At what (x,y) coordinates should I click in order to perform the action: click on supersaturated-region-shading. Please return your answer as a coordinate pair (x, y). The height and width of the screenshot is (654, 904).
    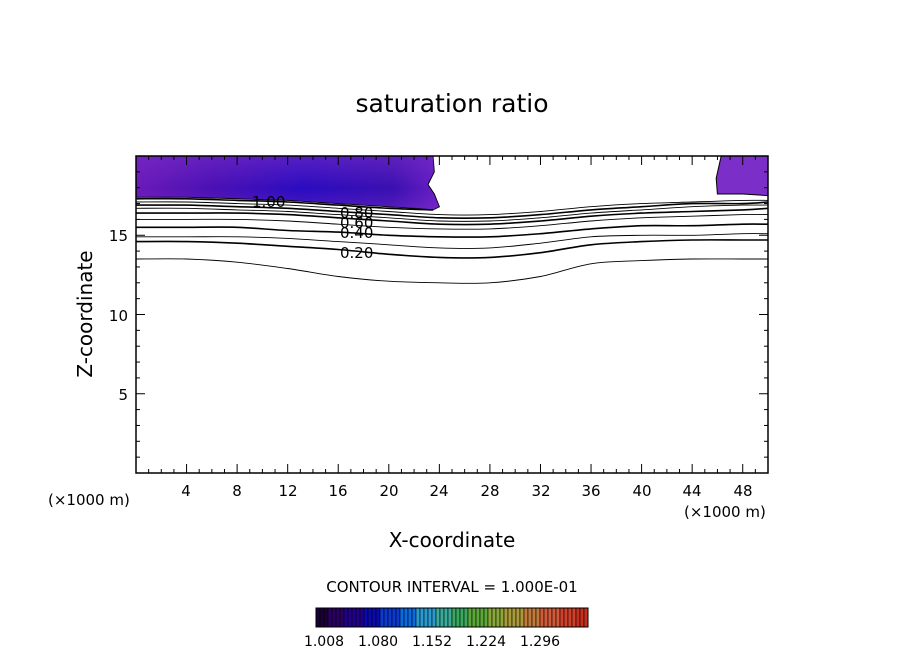
    Looking at the image, I should click on (288, 183).